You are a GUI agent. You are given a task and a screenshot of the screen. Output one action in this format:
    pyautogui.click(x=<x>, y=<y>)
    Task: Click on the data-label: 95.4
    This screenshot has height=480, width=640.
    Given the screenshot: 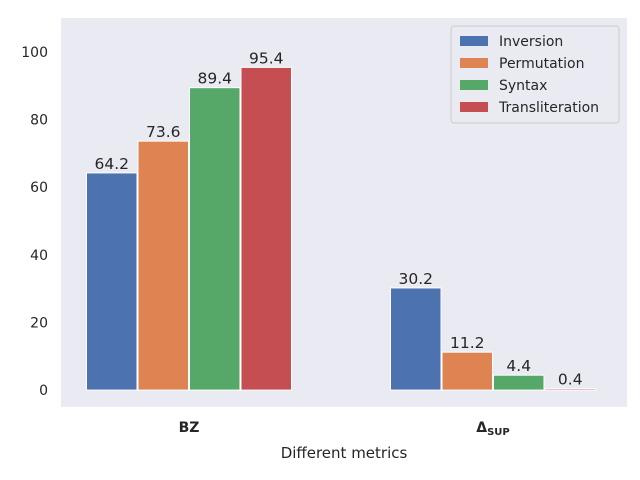 What is the action you would take?
    pyautogui.click(x=266, y=58)
    